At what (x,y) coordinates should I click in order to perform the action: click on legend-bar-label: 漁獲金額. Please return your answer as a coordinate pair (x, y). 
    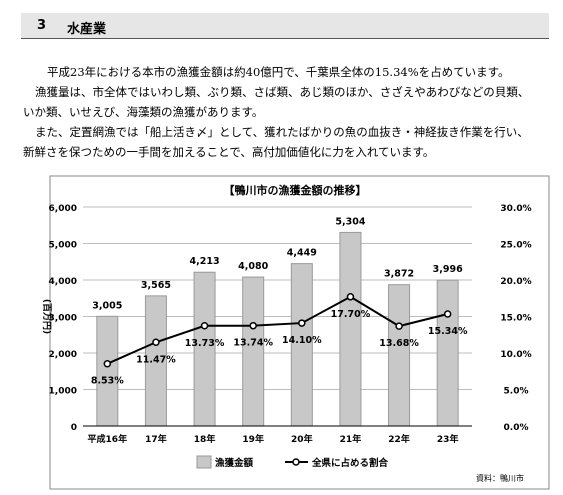
    Looking at the image, I should click on (234, 463).